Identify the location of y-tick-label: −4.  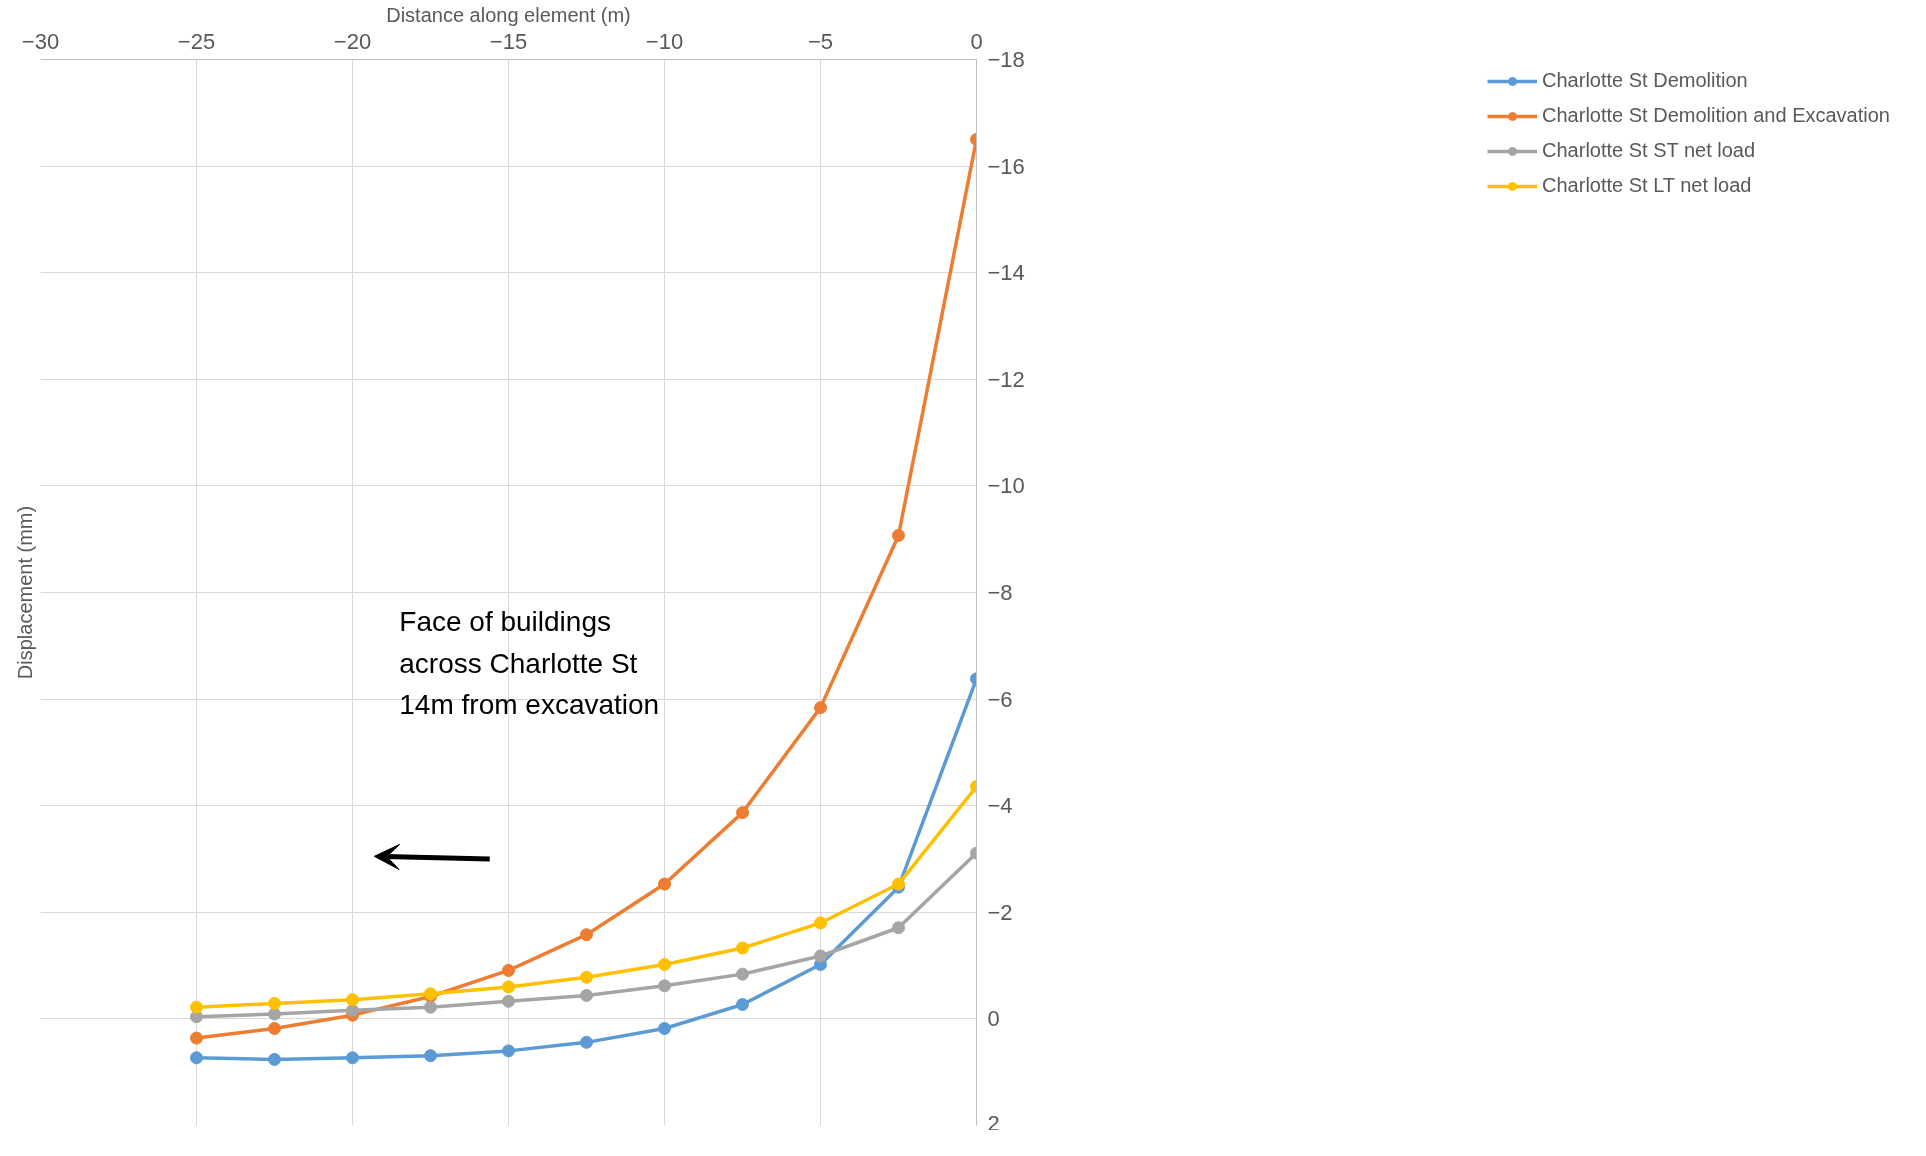
(1000, 806).